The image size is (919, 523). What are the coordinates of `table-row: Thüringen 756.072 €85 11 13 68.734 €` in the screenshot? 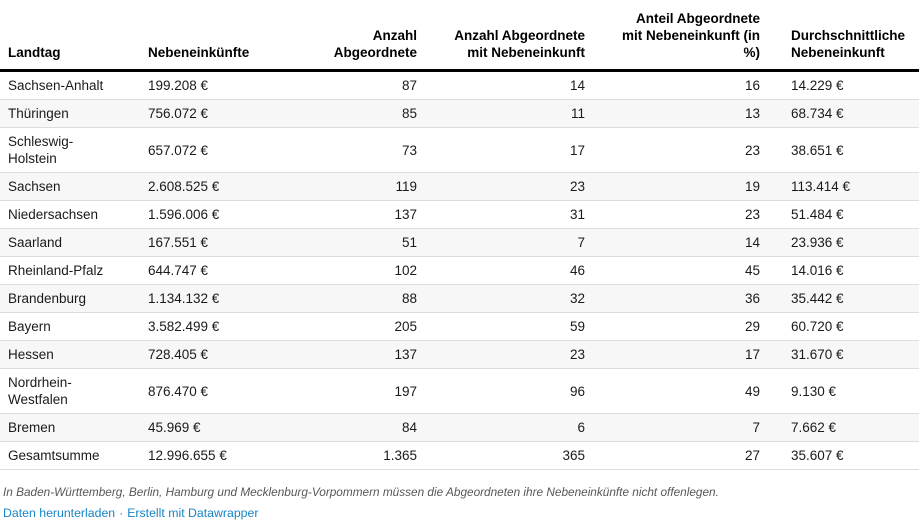 It's located at (459, 113).